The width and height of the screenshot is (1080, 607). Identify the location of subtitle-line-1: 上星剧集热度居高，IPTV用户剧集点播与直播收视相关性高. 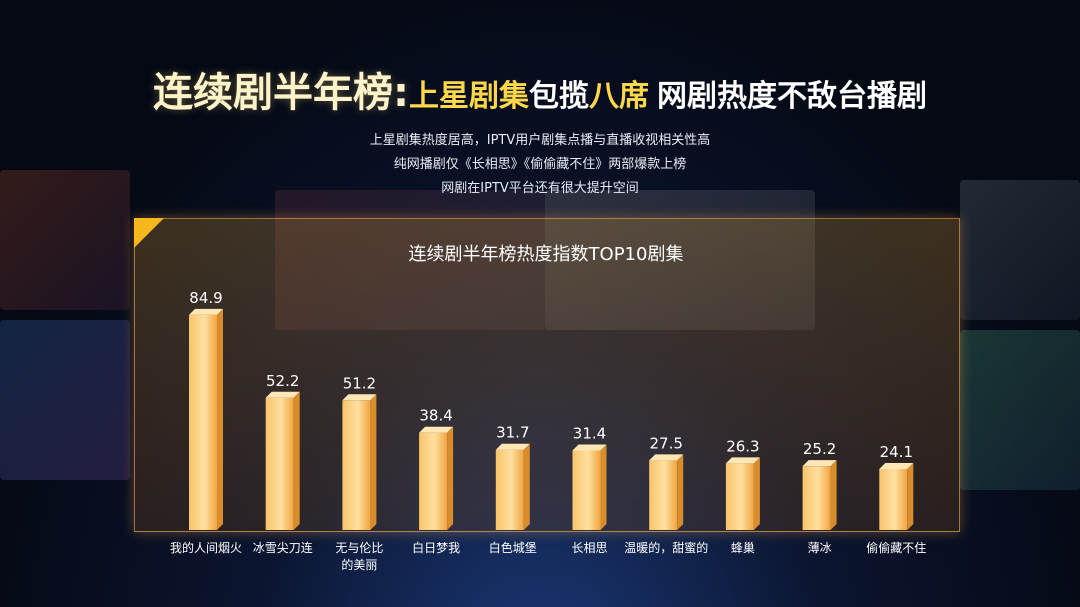
(540, 140).